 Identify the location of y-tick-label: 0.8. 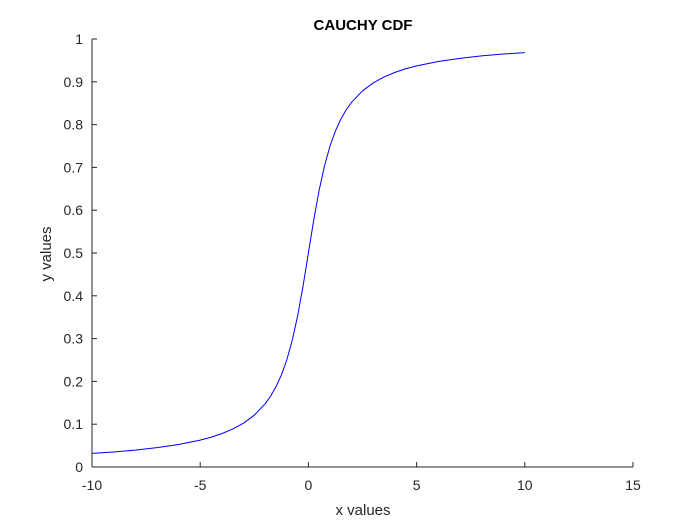
(74, 125).